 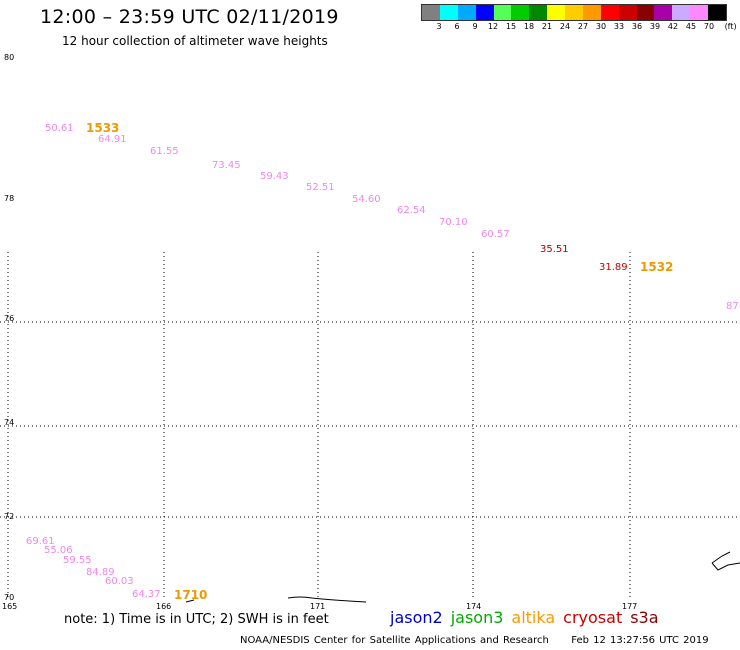 What do you see at coordinates (619, 26) in the screenshot?
I see `legend-tick-label: 33` at bounding box center [619, 26].